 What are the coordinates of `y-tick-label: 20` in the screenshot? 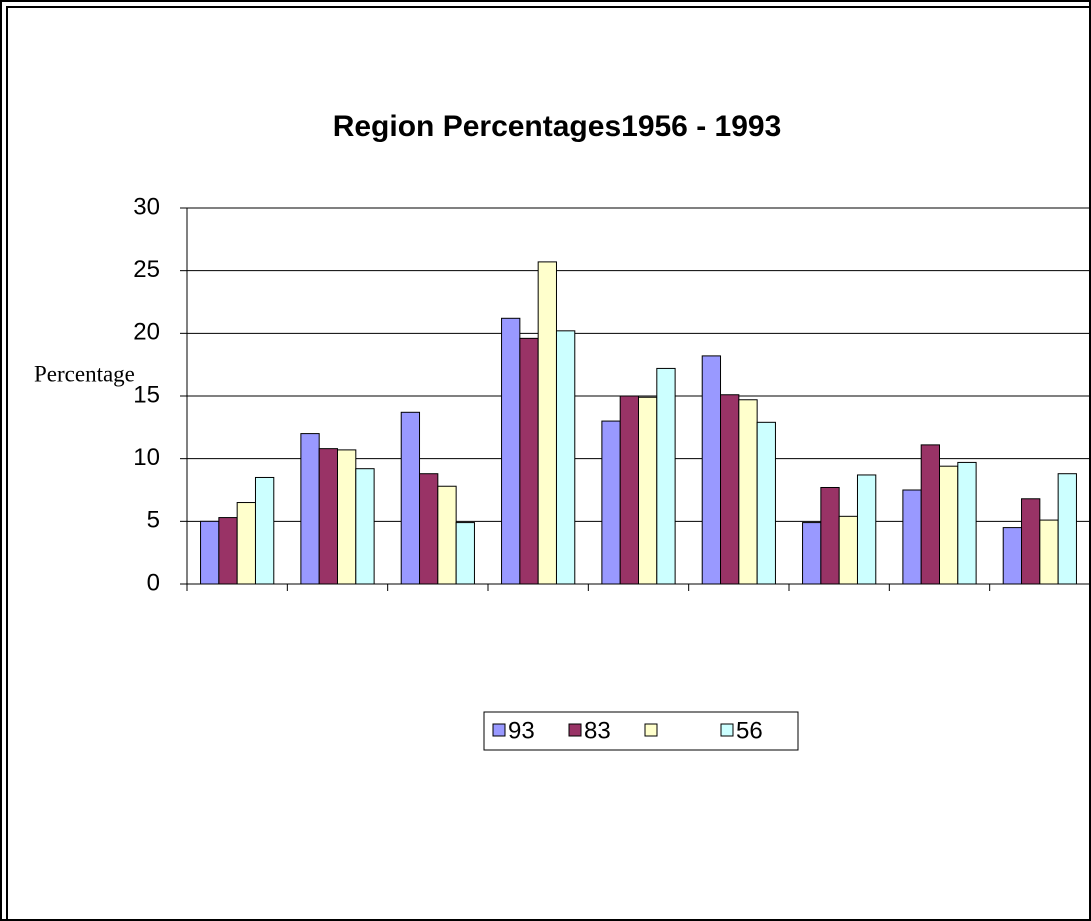 It's located at (146, 332).